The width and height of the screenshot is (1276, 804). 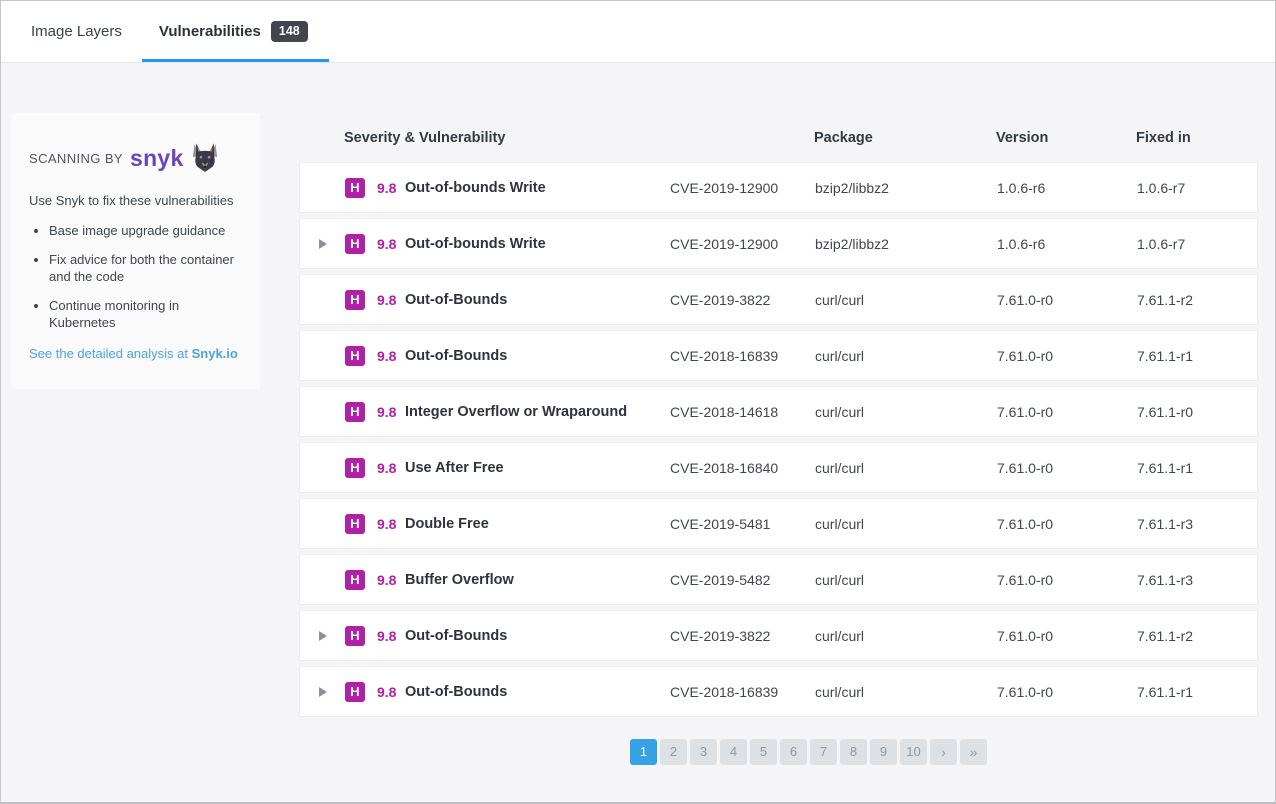 I want to click on fixed-in-version: 7.61.1-r0, so click(x=1165, y=411).